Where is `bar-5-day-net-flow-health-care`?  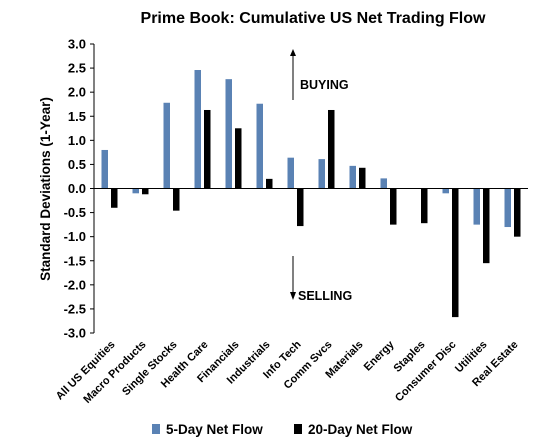 bar-5-day-net-flow-health-care is located at coordinates (197, 129).